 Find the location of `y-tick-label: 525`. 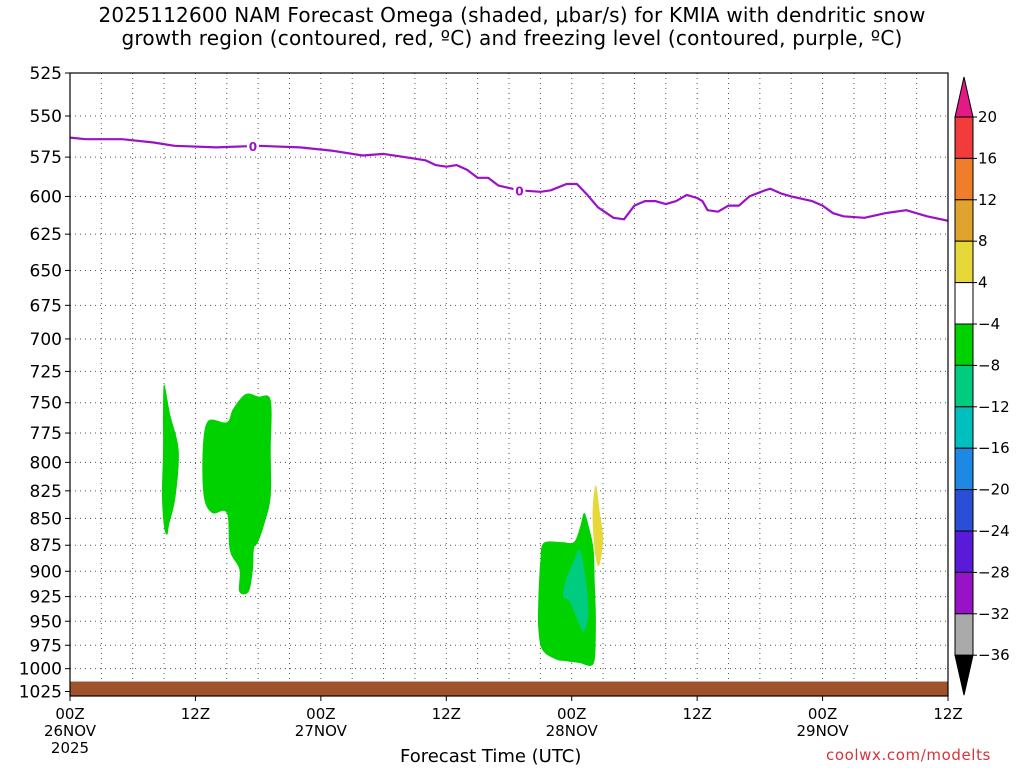

y-tick-label: 525 is located at coordinates (46, 74).